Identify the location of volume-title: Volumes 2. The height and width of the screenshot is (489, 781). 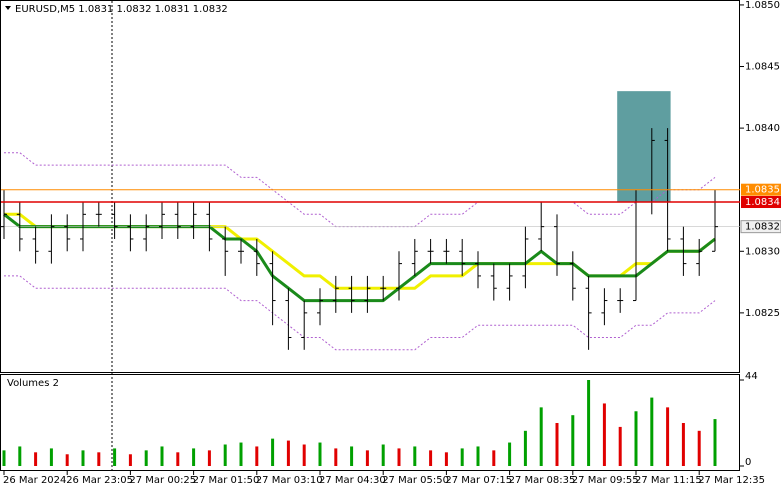
(33, 383).